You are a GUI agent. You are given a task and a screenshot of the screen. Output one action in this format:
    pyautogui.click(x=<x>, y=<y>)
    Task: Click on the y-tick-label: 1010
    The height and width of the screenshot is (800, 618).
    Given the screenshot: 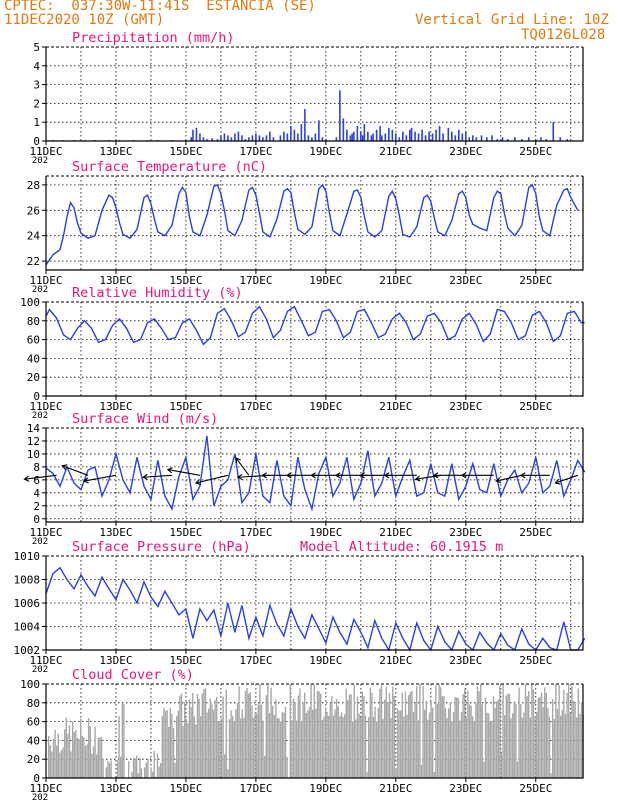 What is the action you would take?
    pyautogui.click(x=27, y=556)
    